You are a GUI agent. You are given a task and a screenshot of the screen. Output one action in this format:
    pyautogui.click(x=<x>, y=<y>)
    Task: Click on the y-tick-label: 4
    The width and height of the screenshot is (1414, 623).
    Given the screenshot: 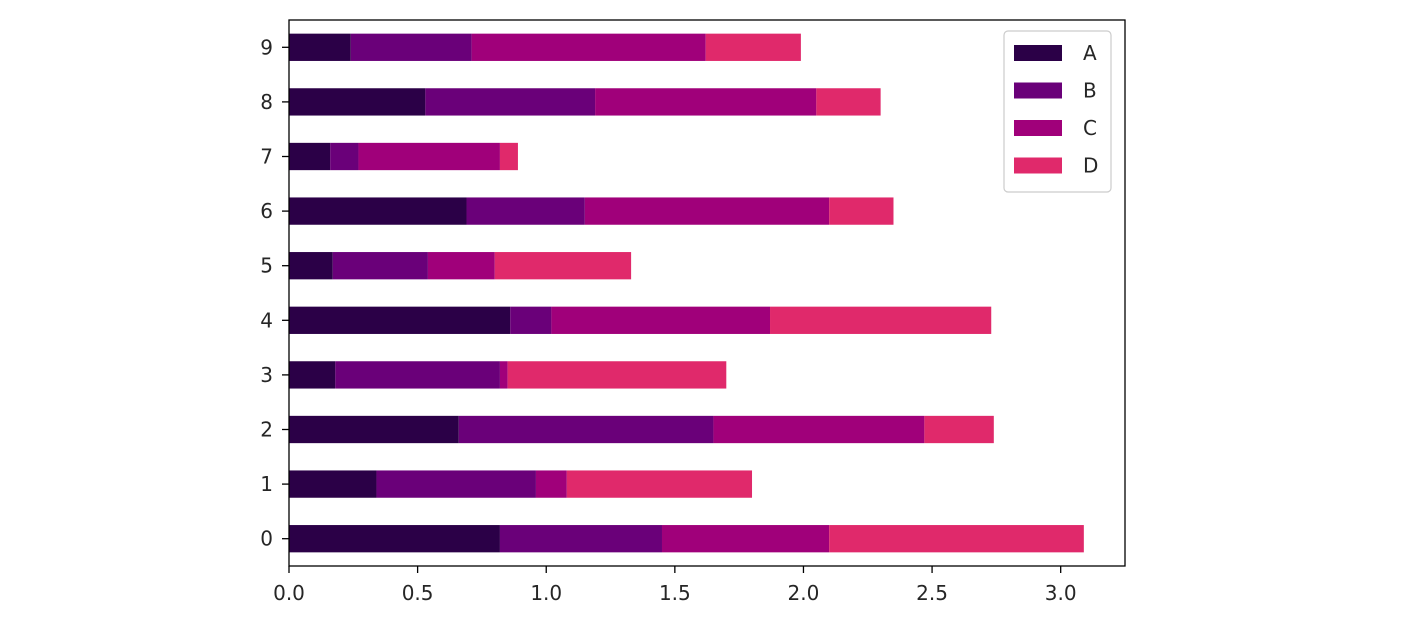 What is the action you would take?
    pyautogui.click(x=266, y=320)
    